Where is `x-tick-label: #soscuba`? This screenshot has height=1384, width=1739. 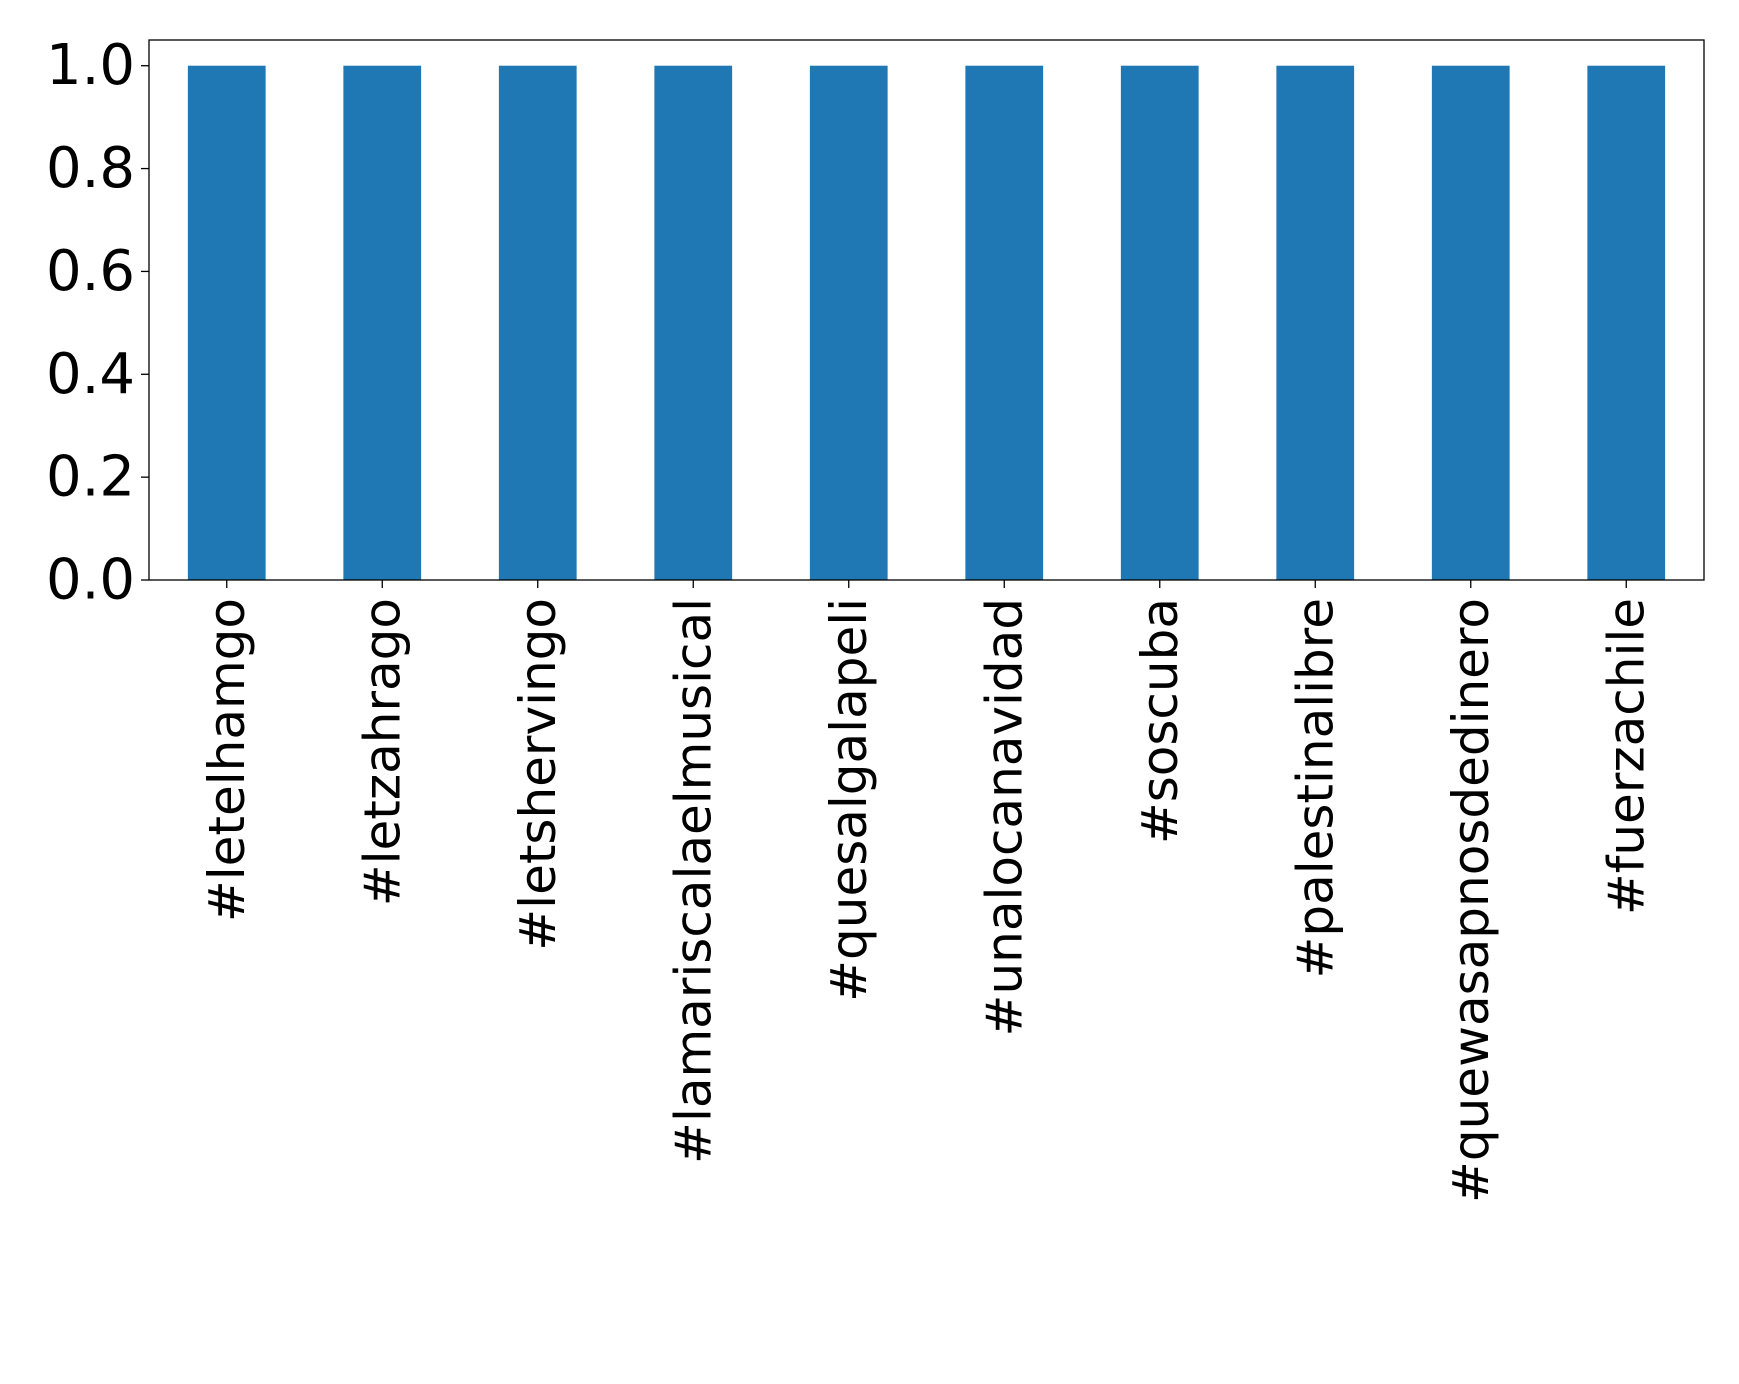
x-tick-label: #soscuba is located at coordinates (1160, 721).